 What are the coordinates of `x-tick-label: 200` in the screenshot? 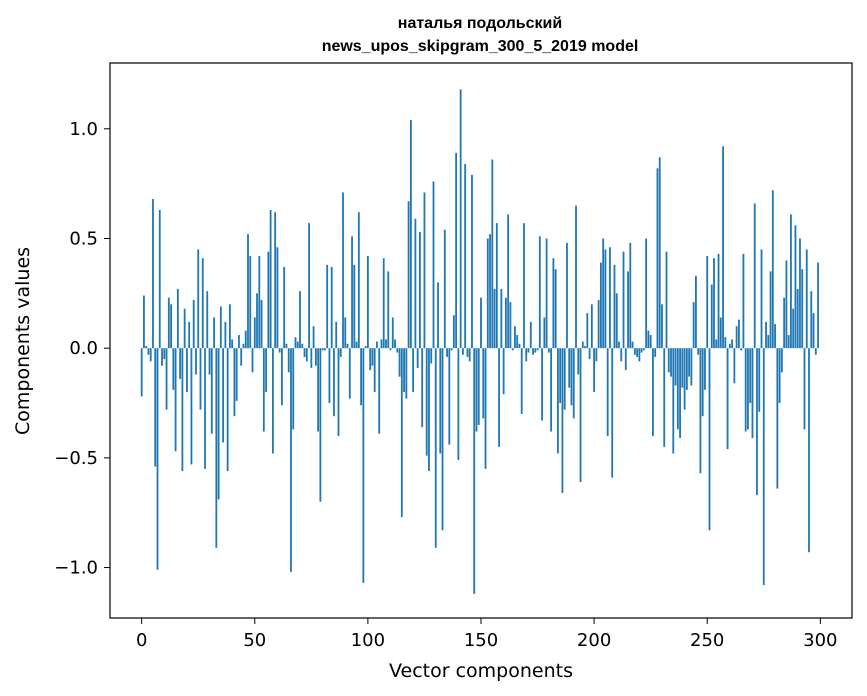 It's located at (594, 640).